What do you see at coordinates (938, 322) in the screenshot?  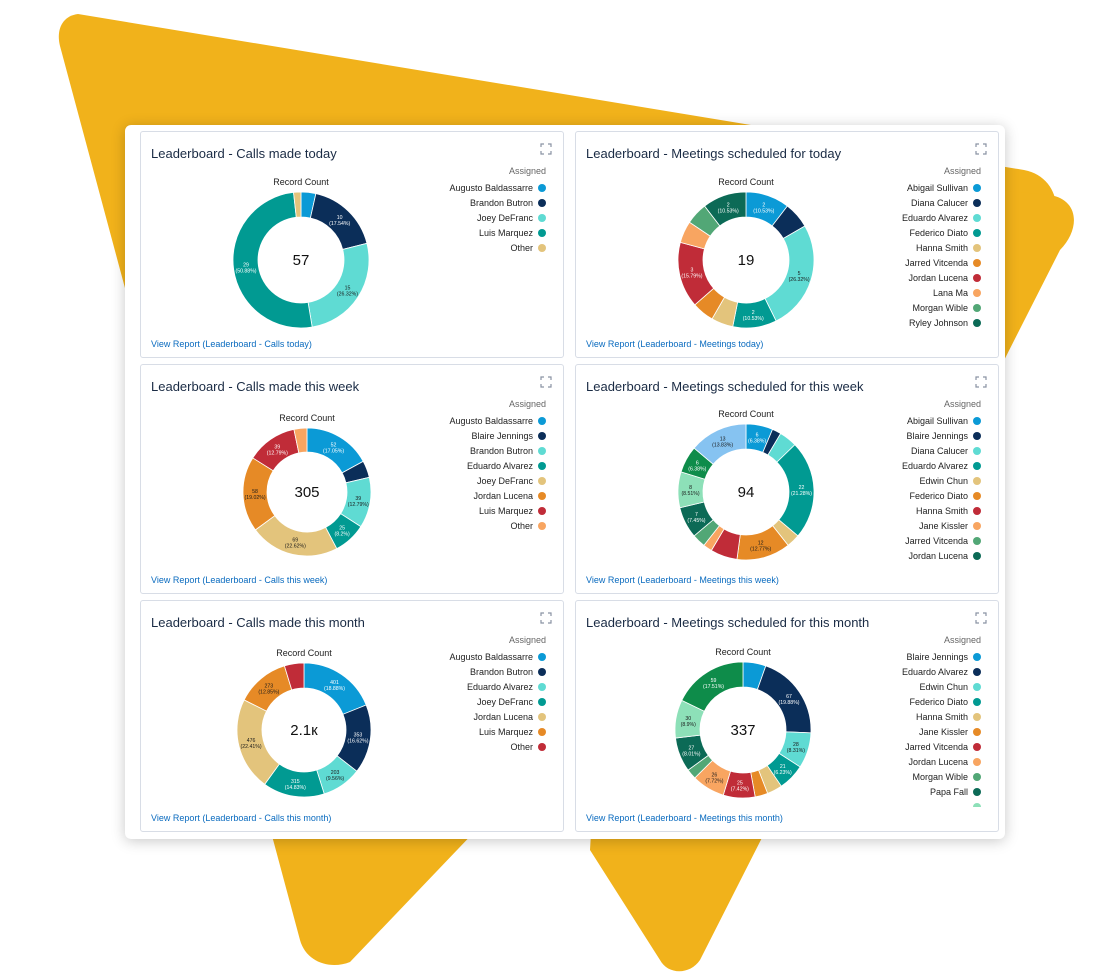 I see `legend-item-label: Ryley Johnson` at bounding box center [938, 322].